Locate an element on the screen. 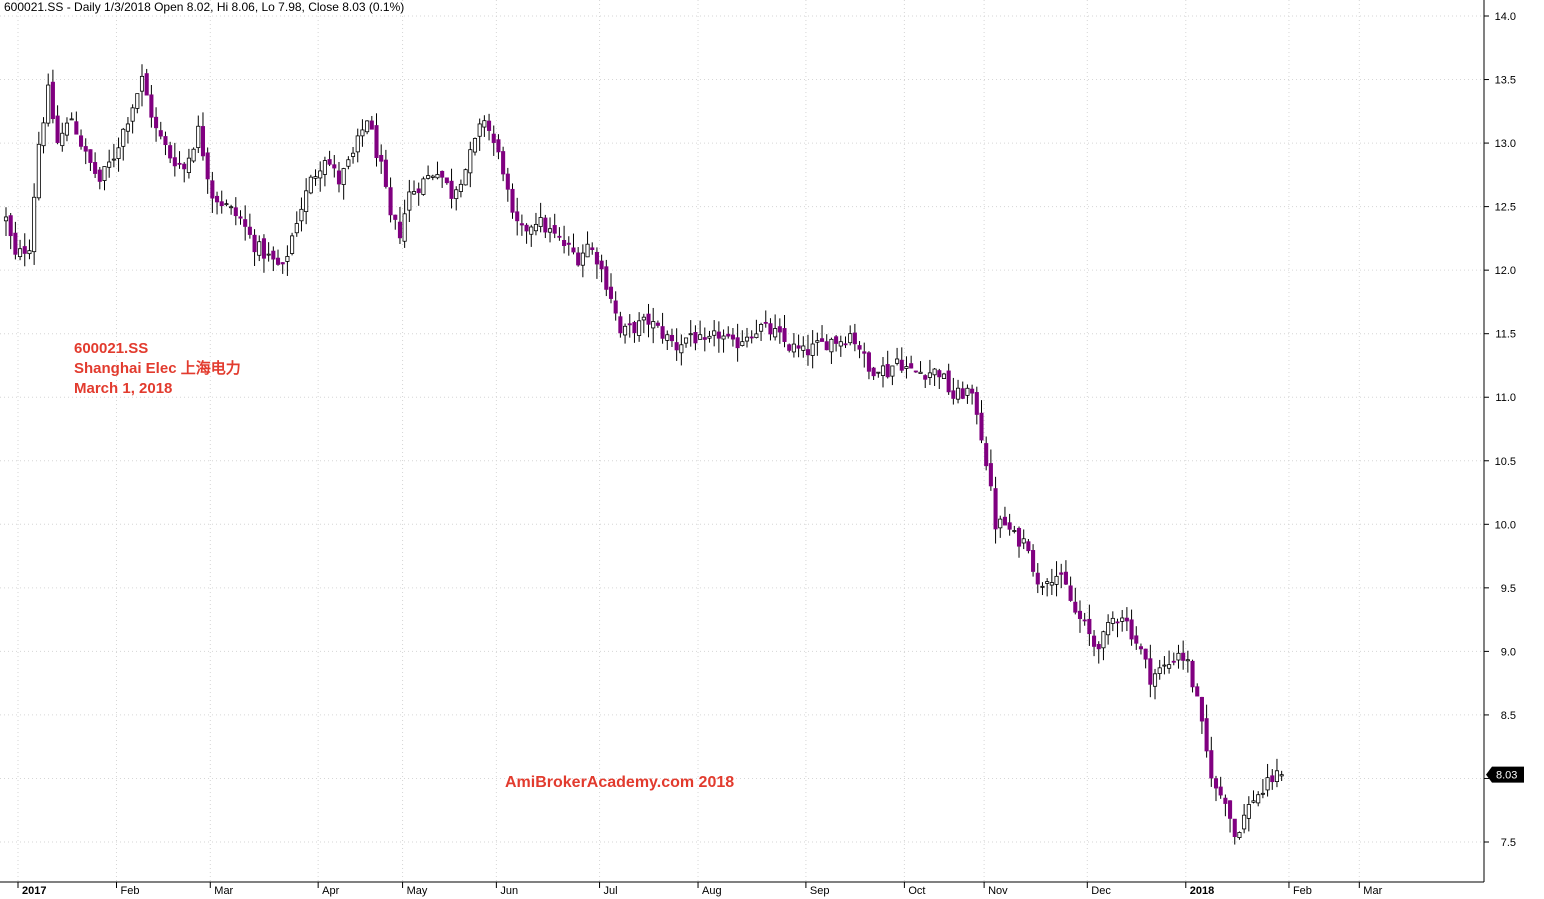  x-tick-label: Nov is located at coordinates (998, 891).